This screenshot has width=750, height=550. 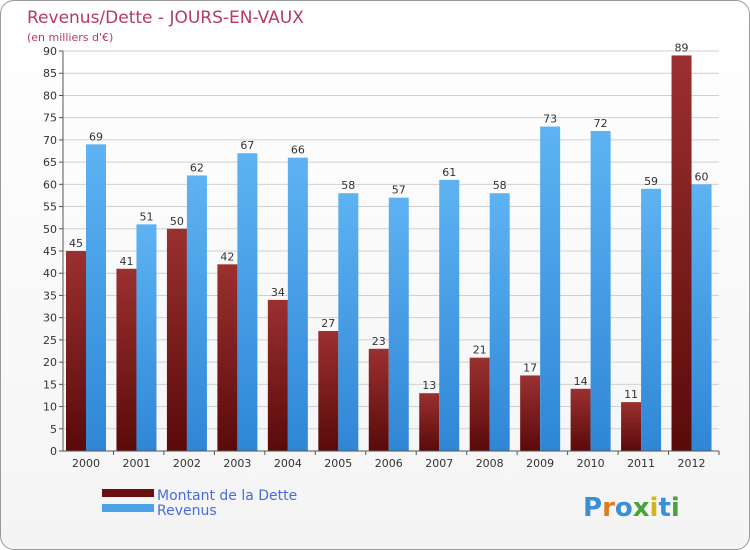 I want to click on x-tick-label: 2009, so click(x=540, y=463).